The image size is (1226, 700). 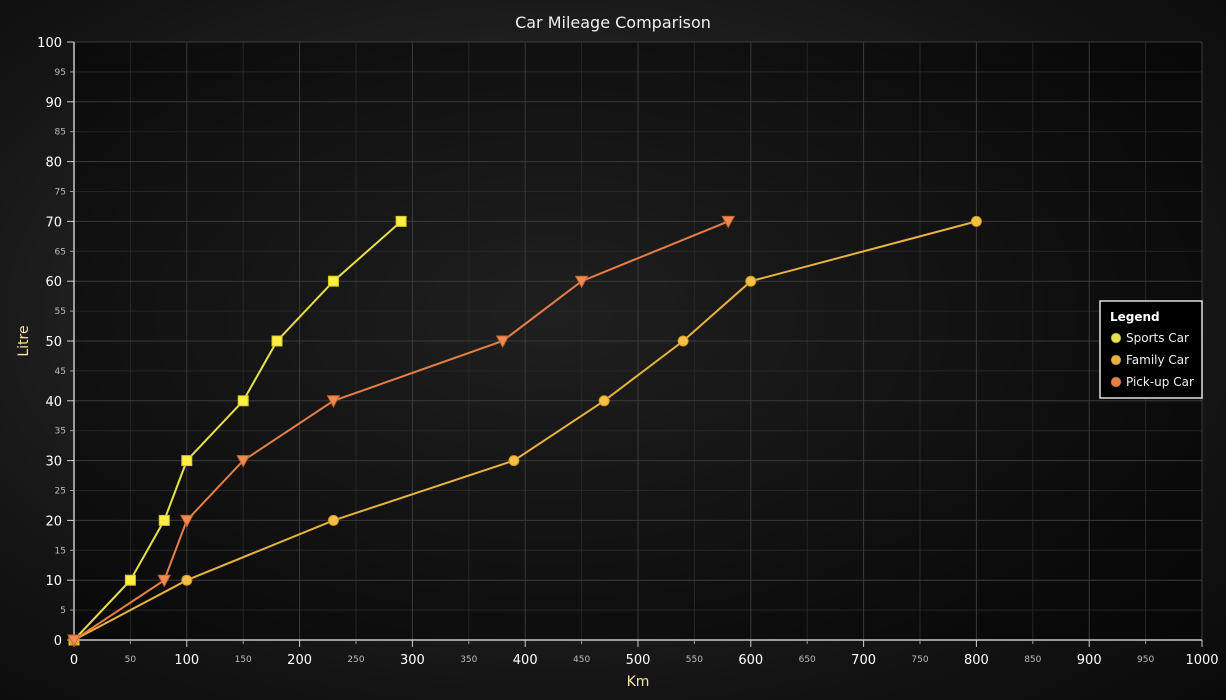 What do you see at coordinates (53, 222) in the screenshot?
I see `y-major-tick-label: 70` at bounding box center [53, 222].